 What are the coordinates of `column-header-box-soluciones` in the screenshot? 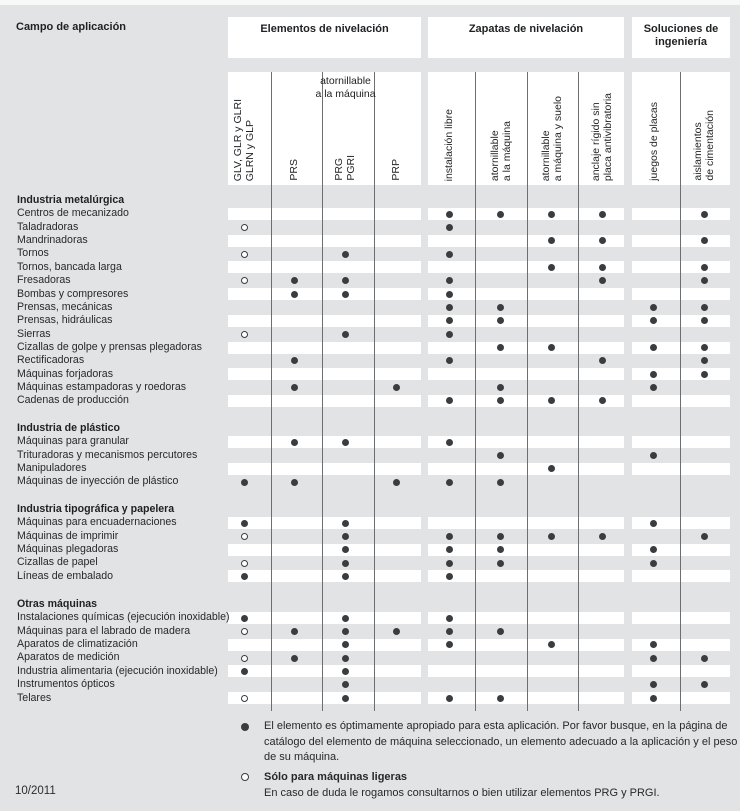 It's located at (681, 128).